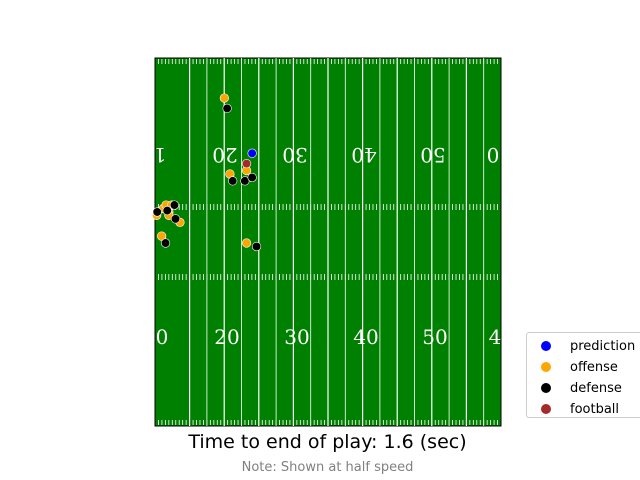 Image resolution: width=640 pixels, height=480 pixels. I want to click on football-marker-icon, so click(546, 409).